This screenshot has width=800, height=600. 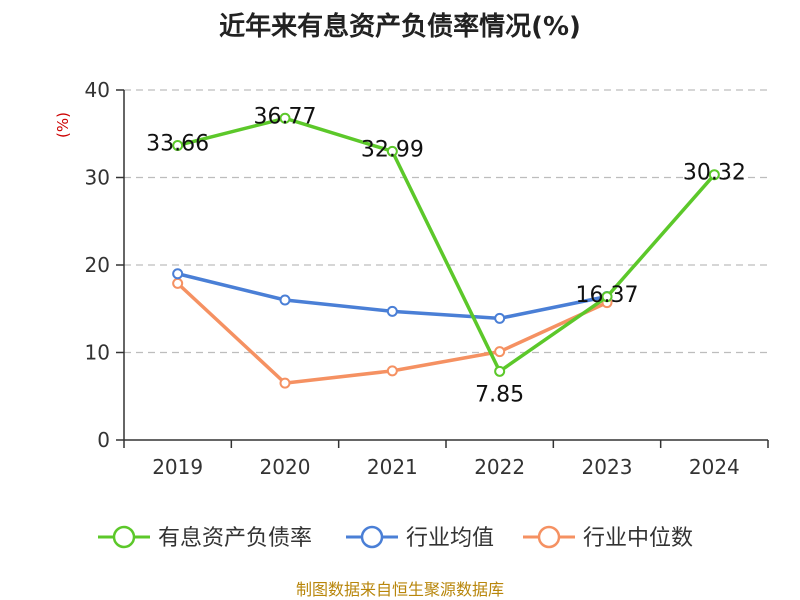 What do you see at coordinates (392, 467) in the screenshot?
I see `x-tick-label: 2021` at bounding box center [392, 467].